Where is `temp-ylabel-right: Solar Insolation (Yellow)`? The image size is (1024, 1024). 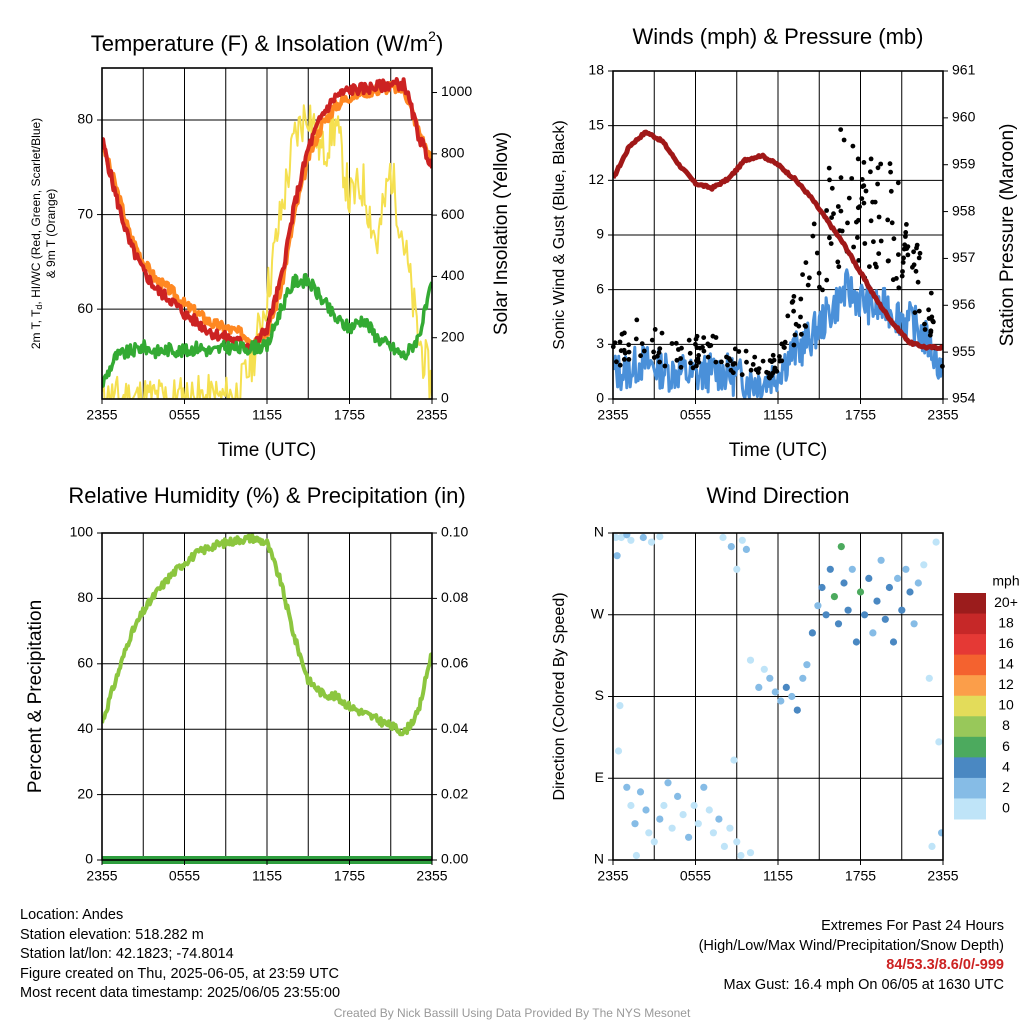 temp-ylabel-right: Solar Insolation (Yellow) is located at coordinates (501, 233).